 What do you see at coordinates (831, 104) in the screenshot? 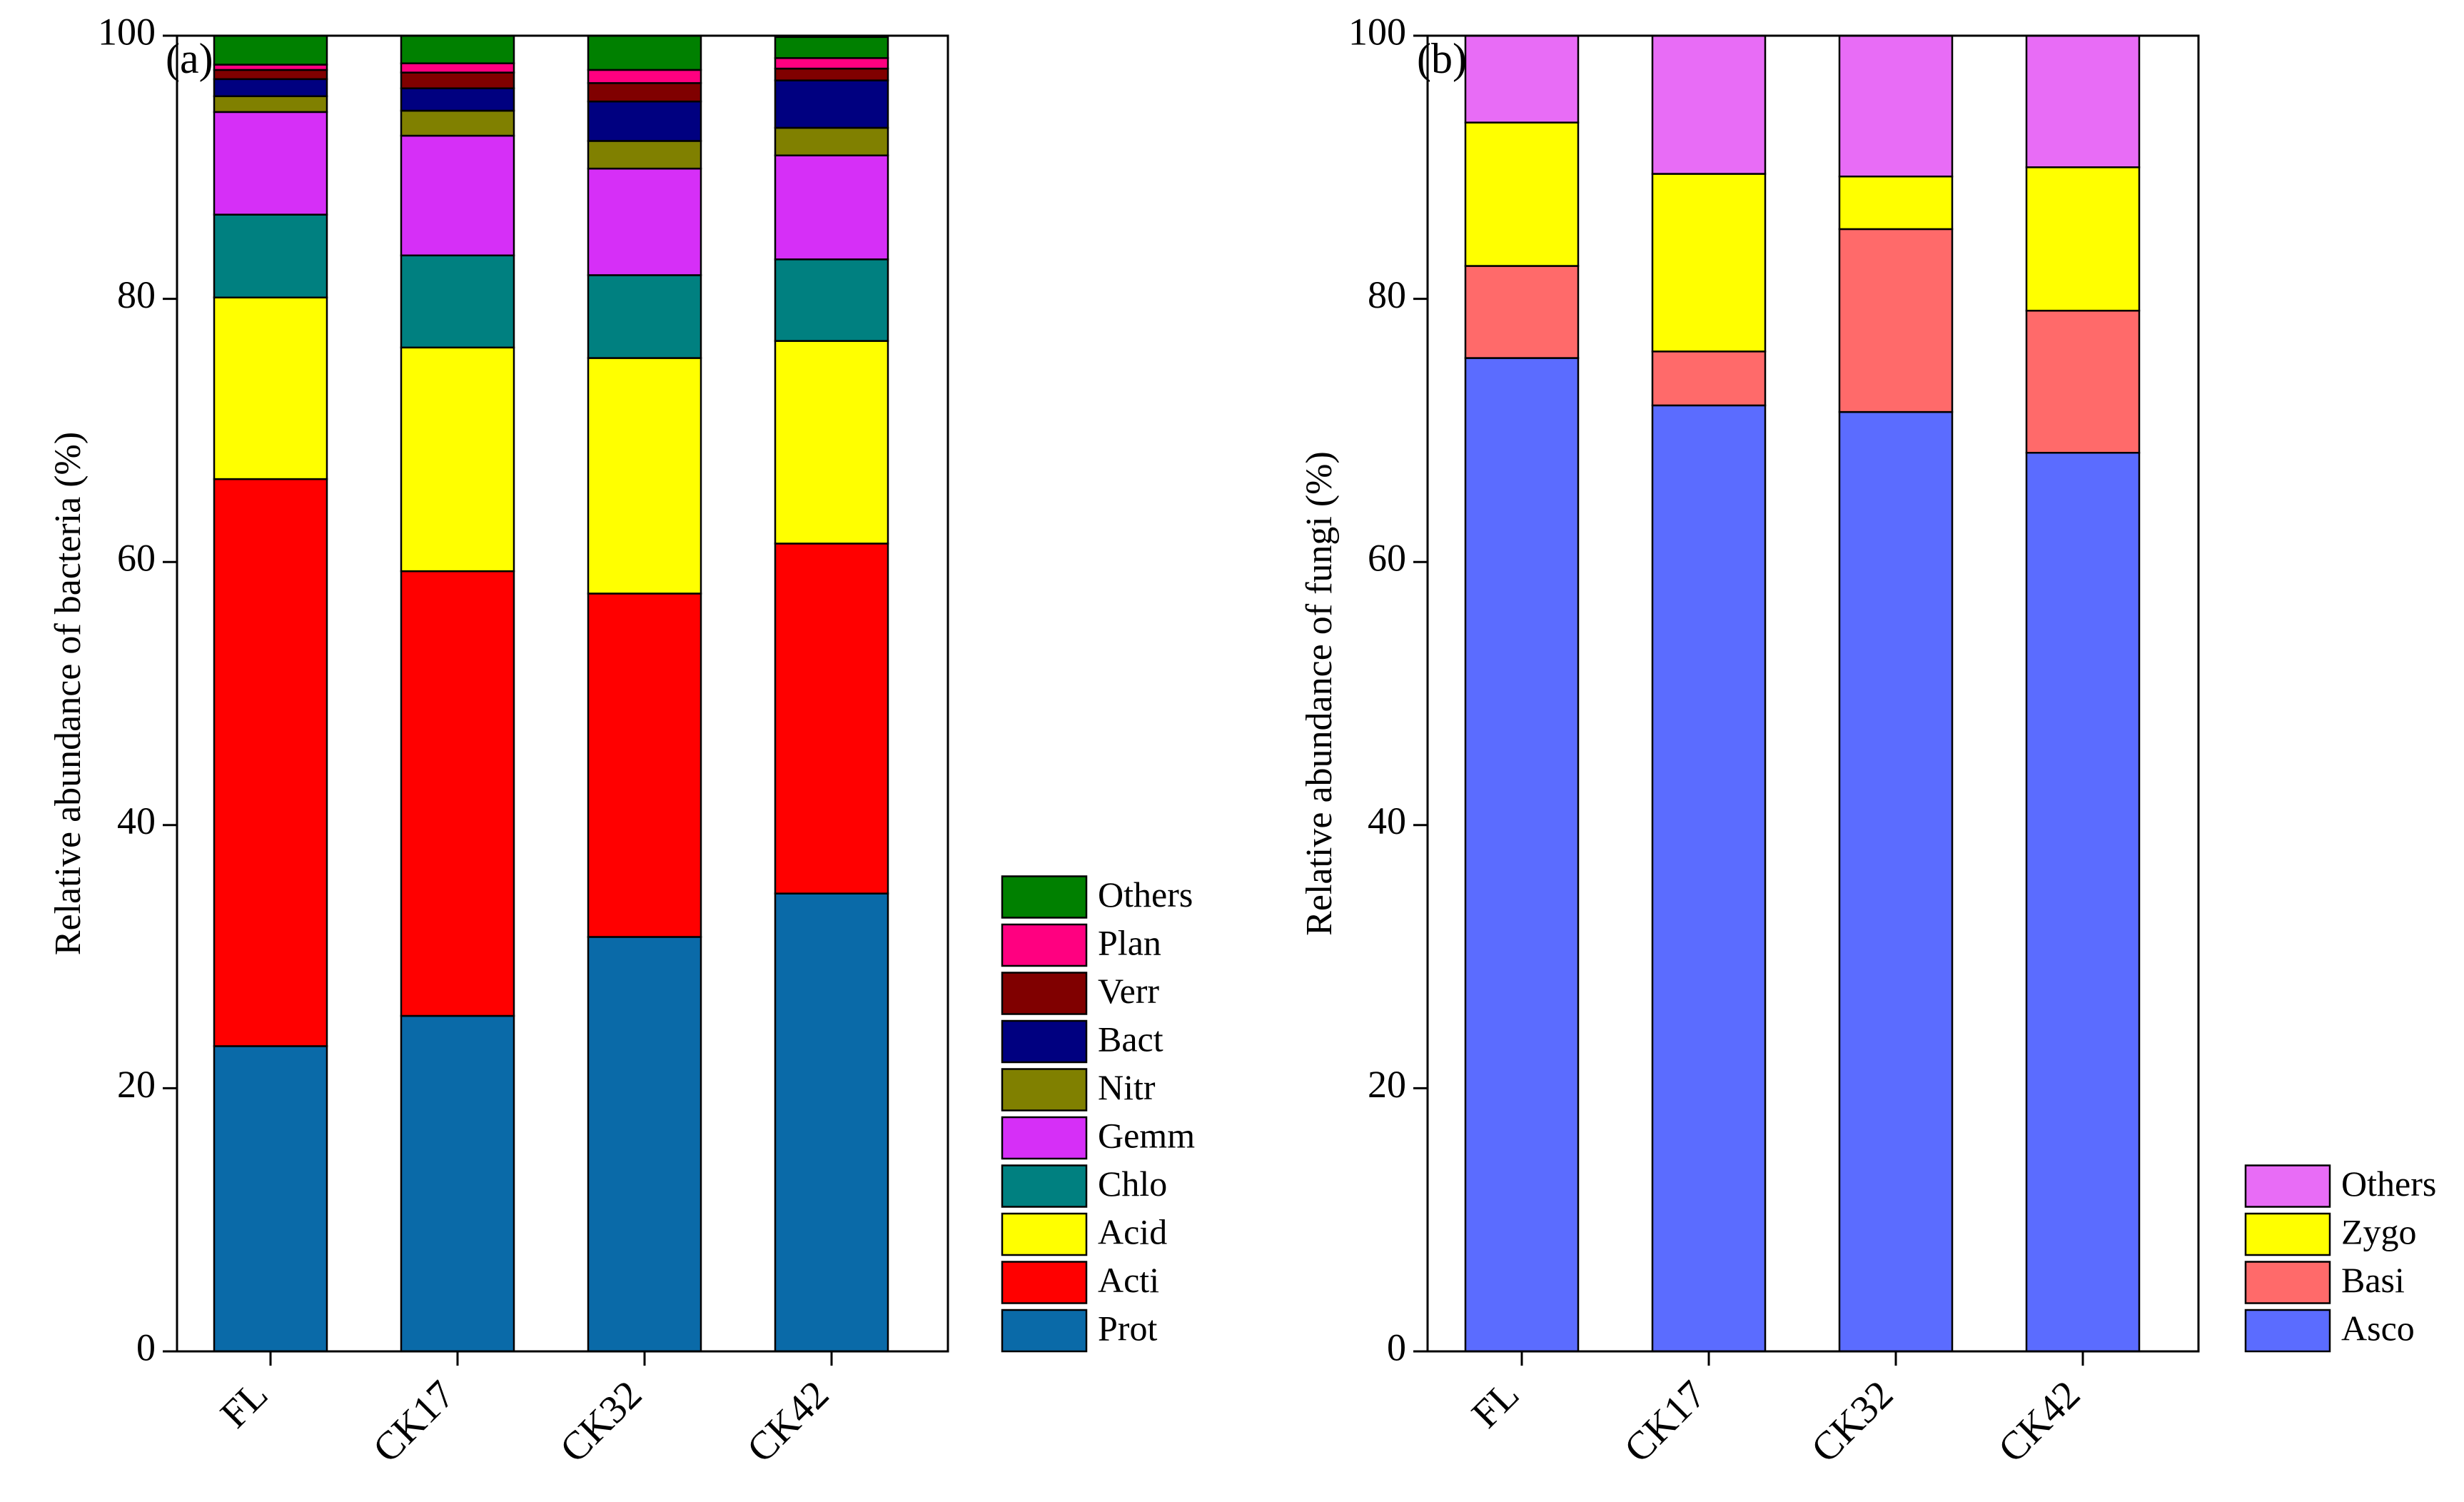
I see `bar-segment-ck42-bact` at bounding box center [831, 104].